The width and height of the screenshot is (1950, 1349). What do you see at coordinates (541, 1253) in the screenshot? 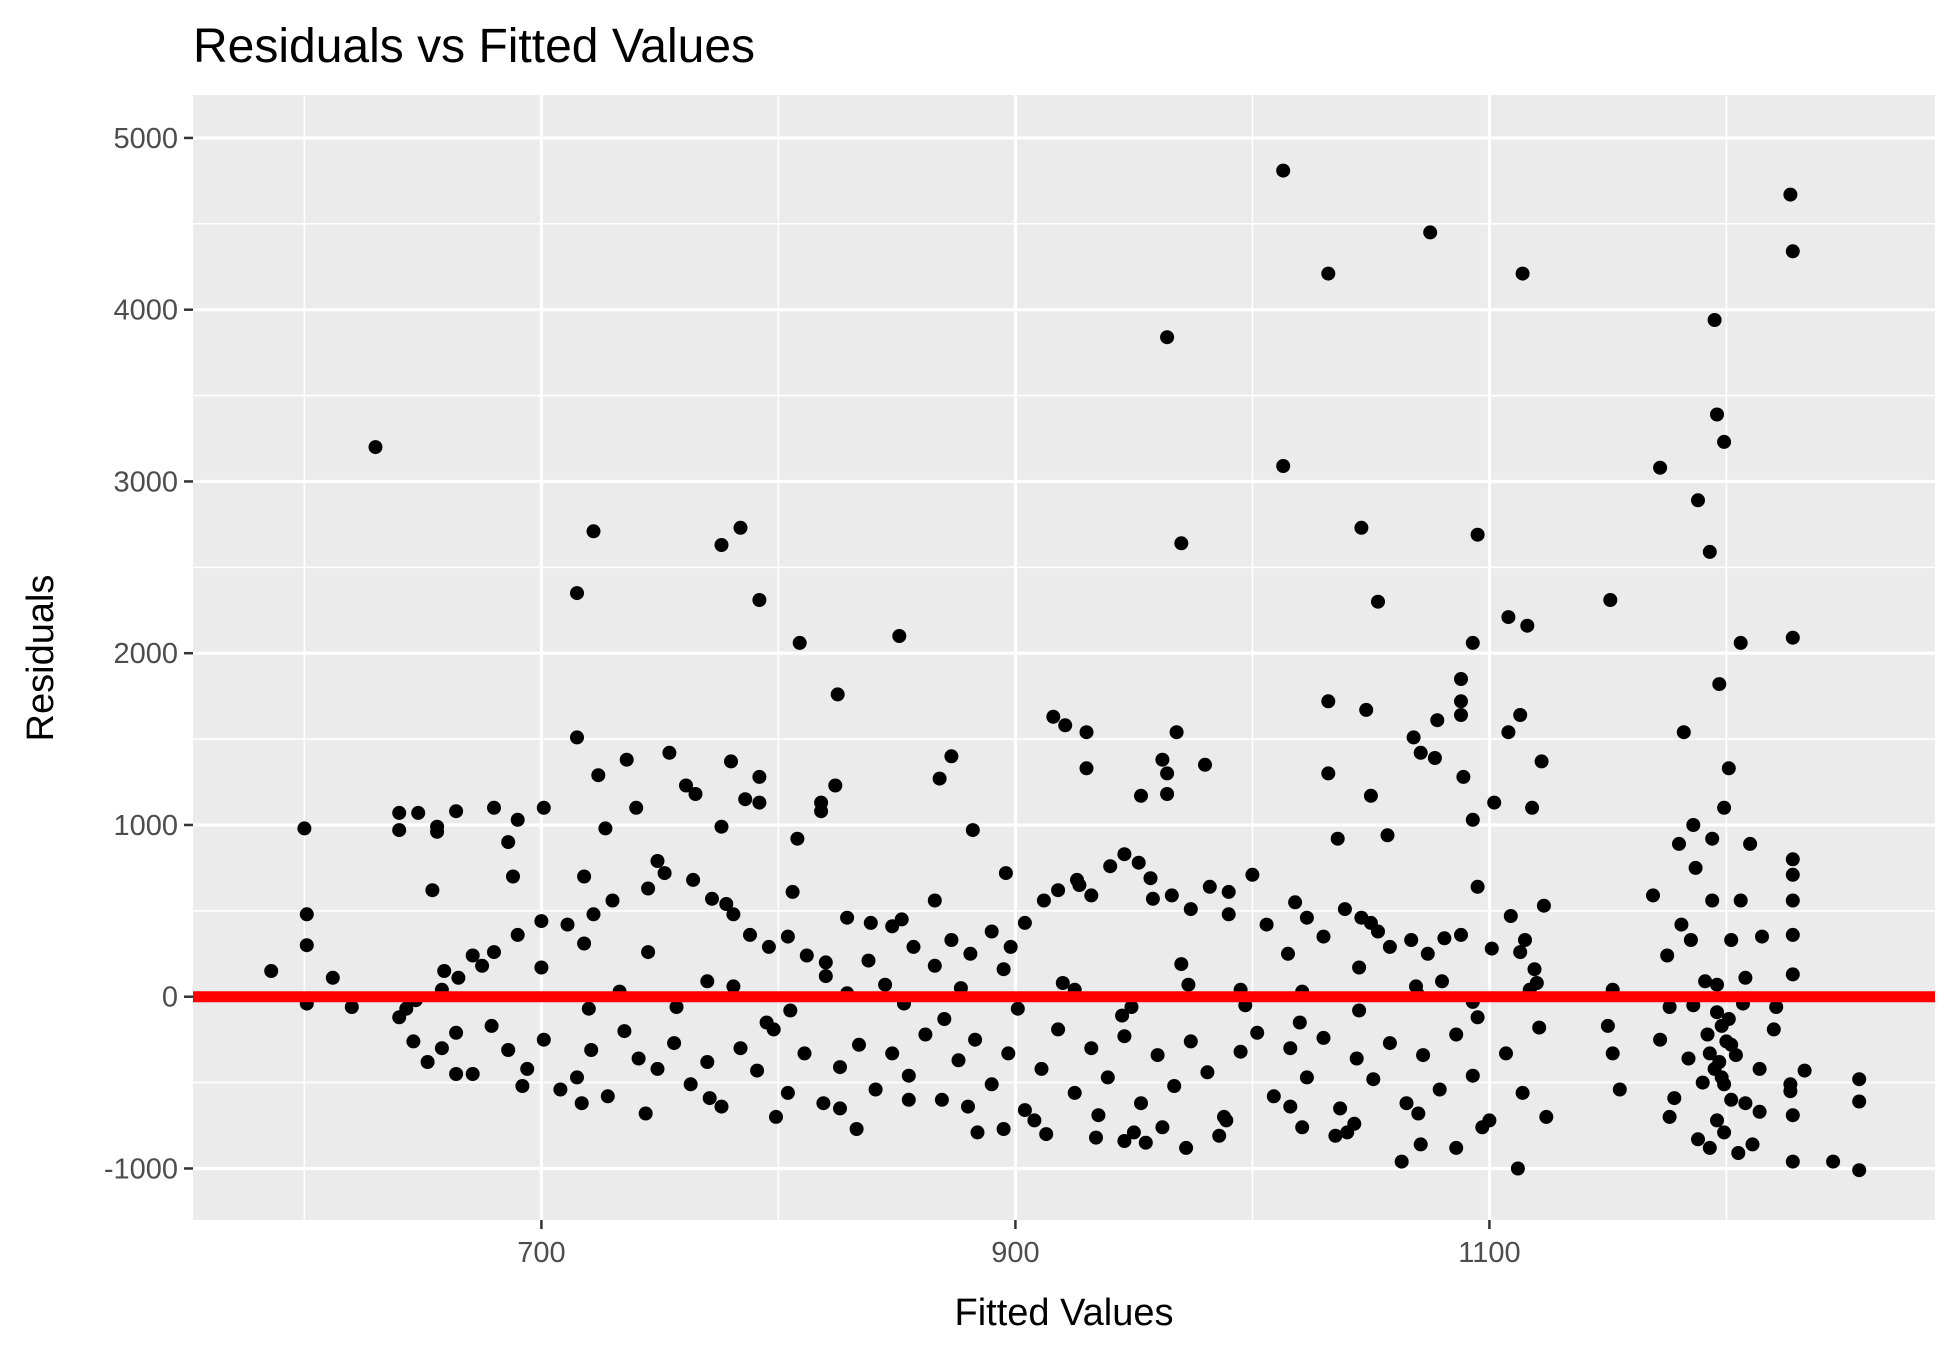
I see `x-tick-label: 700` at bounding box center [541, 1253].